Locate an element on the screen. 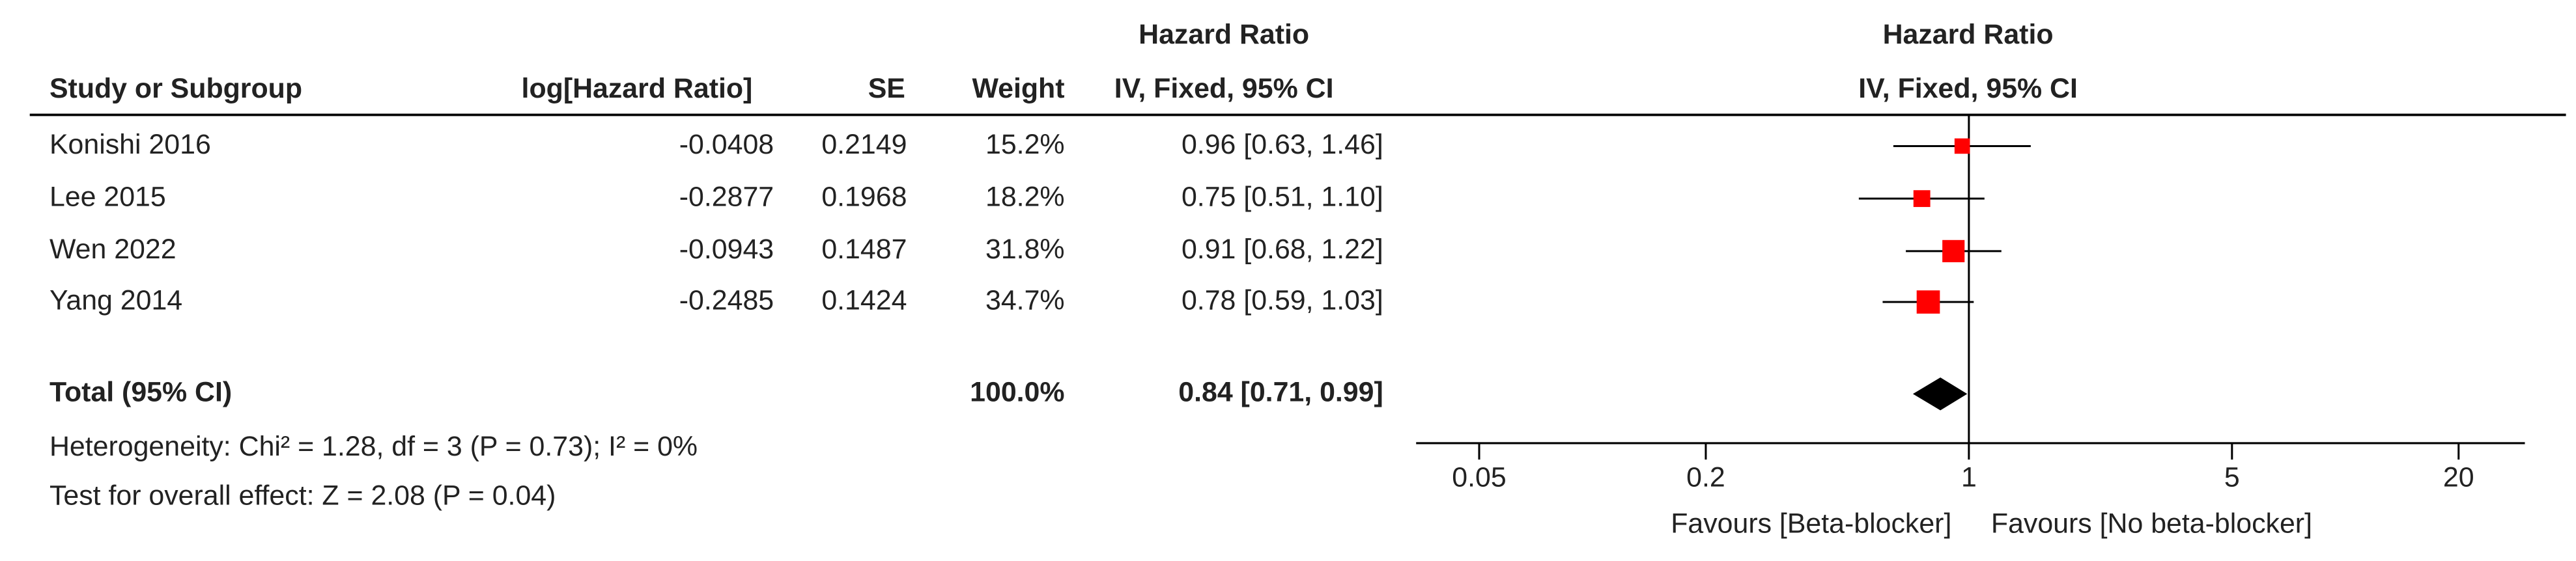 The height and width of the screenshot is (561, 2576). hazard-ratio-ci: 0.91 [0.68, 1.22] is located at coordinates (1282, 249).